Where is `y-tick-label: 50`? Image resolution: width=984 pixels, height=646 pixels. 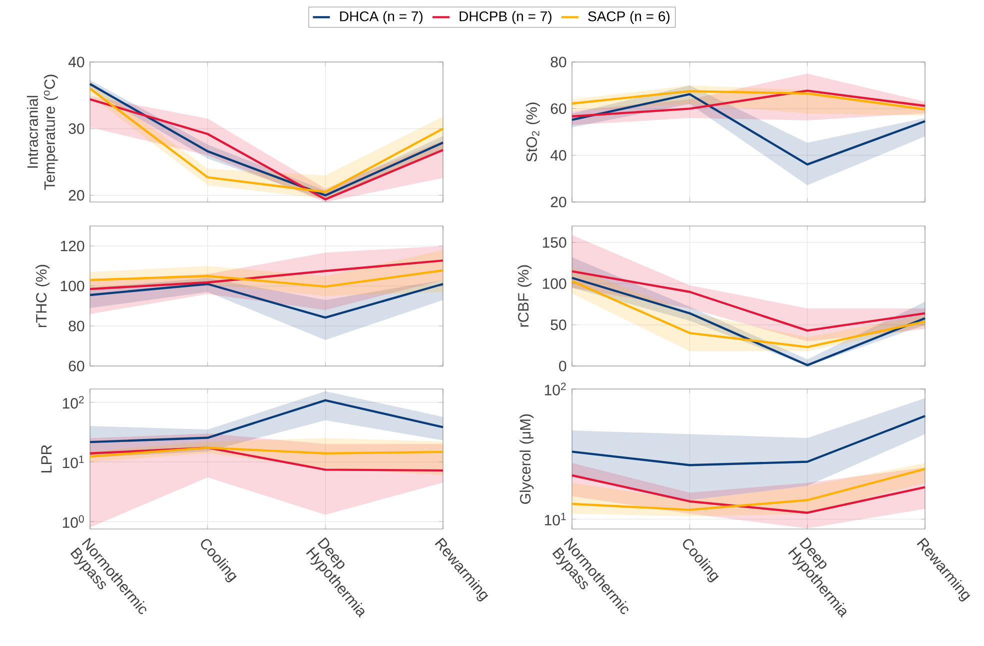 y-tick-label: 50 is located at coordinates (558, 325).